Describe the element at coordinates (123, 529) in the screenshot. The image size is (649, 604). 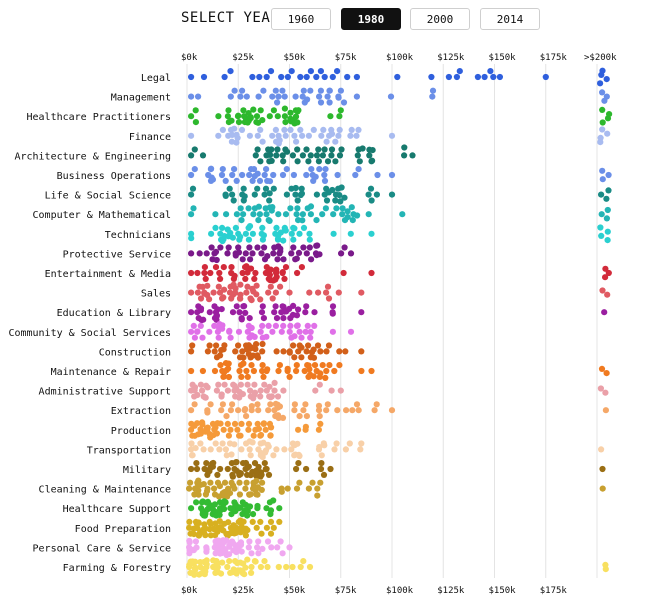
I see `category-label: Food Preparation` at that location.